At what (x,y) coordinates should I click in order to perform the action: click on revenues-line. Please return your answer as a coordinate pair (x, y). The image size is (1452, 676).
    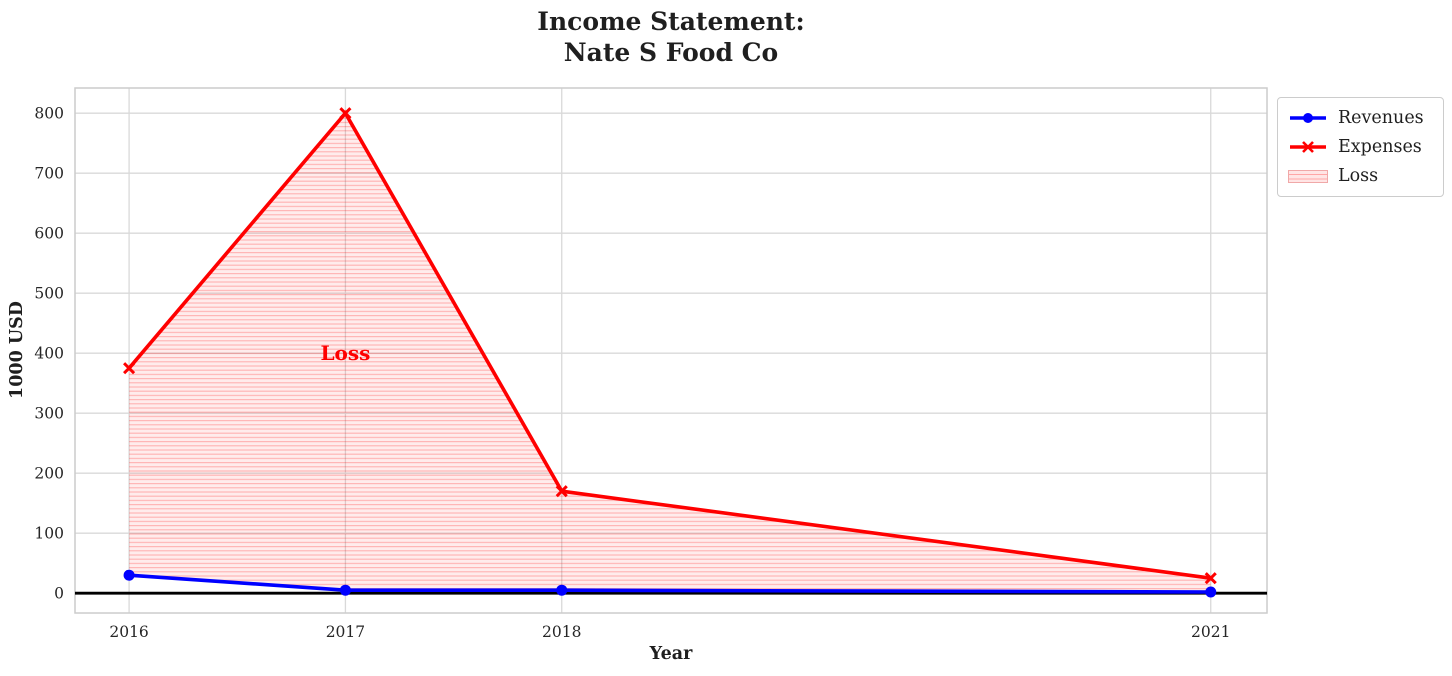
    Looking at the image, I should click on (670, 583).